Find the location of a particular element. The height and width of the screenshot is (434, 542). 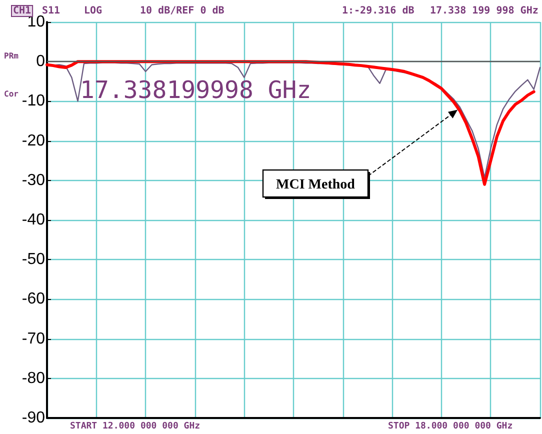

y-tick-label: -20 is located at coordinates (34, 141).